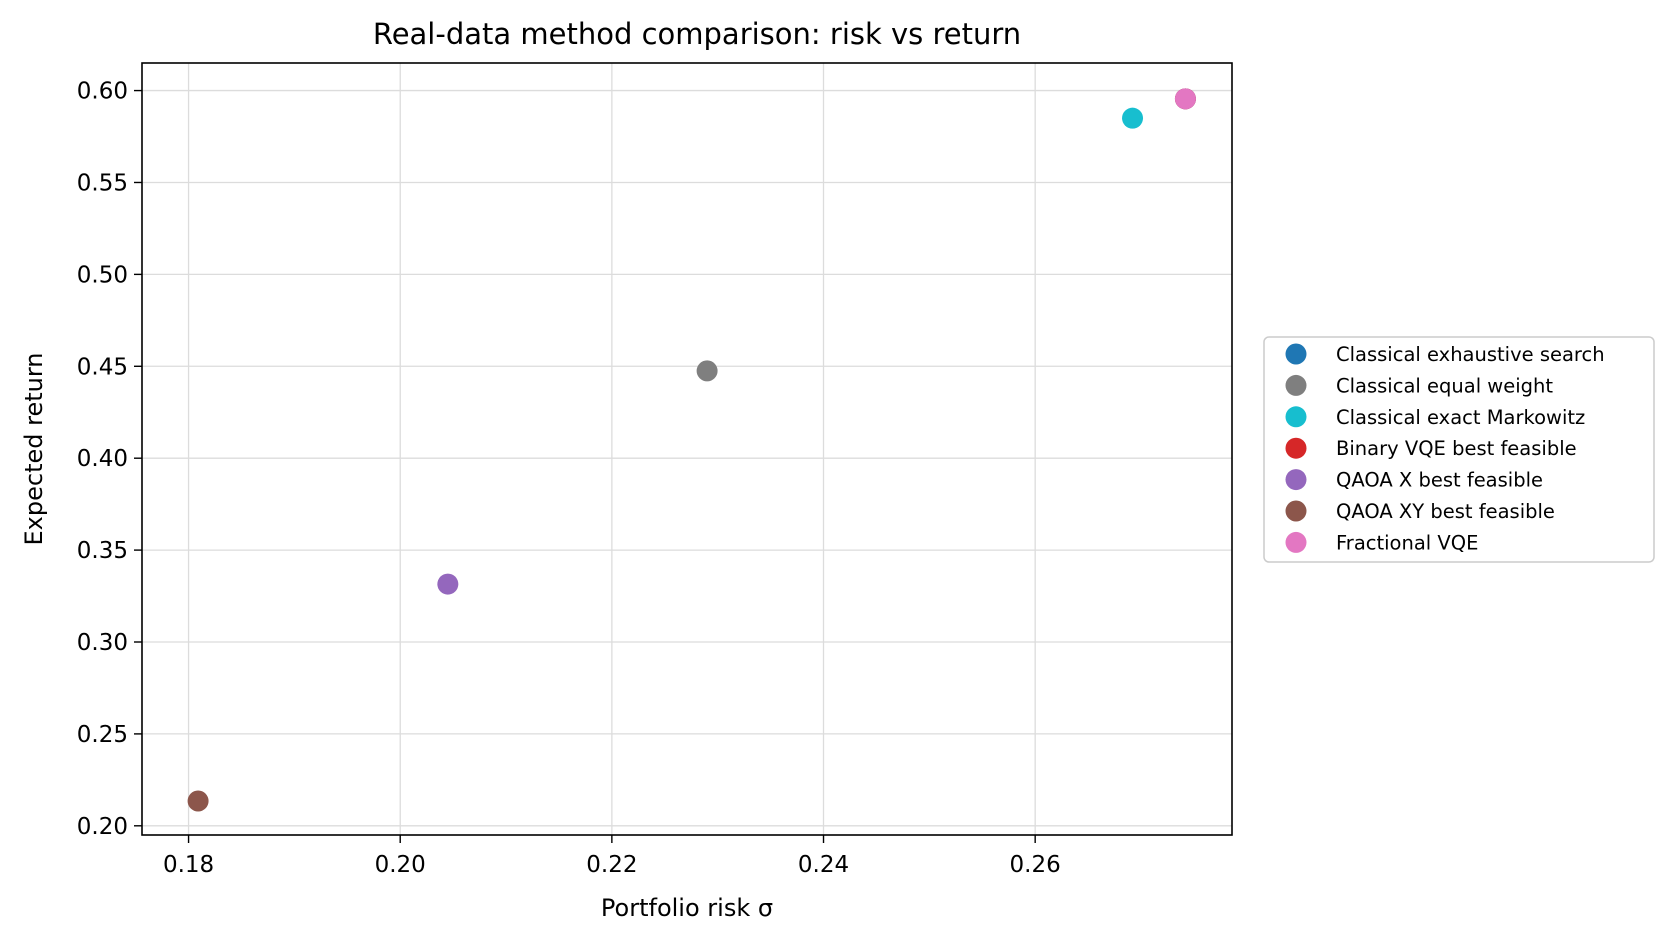 The height and width of the screenshot is (939, 1665). What do you see at coordinates (1456, 448) in the screenshot?
I see `legend-label: Binary VQE best feasible` at bounding box center [1456, 448].